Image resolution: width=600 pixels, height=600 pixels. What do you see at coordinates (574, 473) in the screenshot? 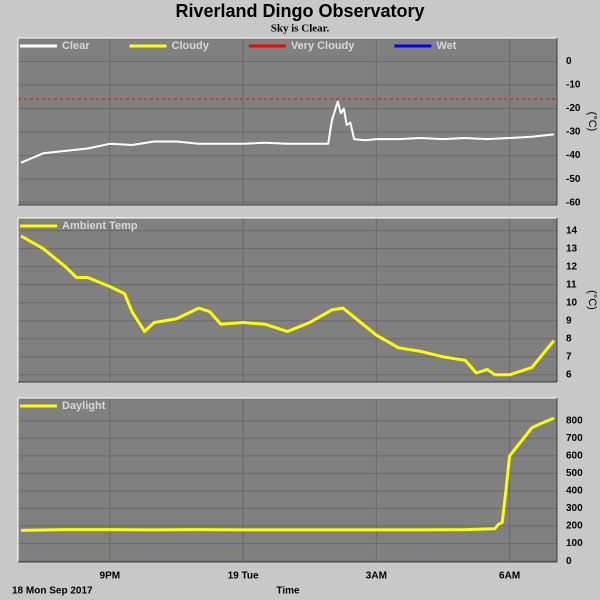
I see `y-tick-label: 500` at bounding box center [574, 473].